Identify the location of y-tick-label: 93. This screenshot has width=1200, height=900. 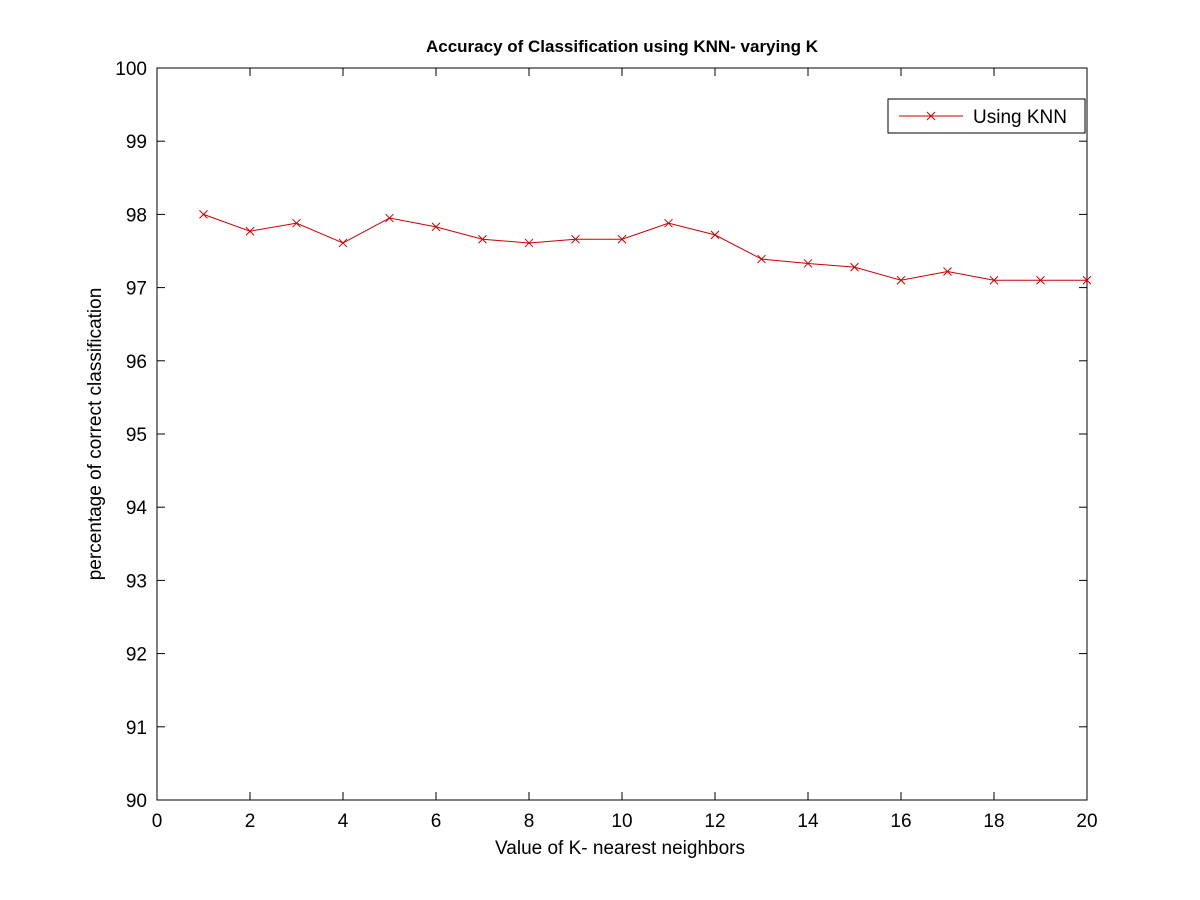
(136, 581).